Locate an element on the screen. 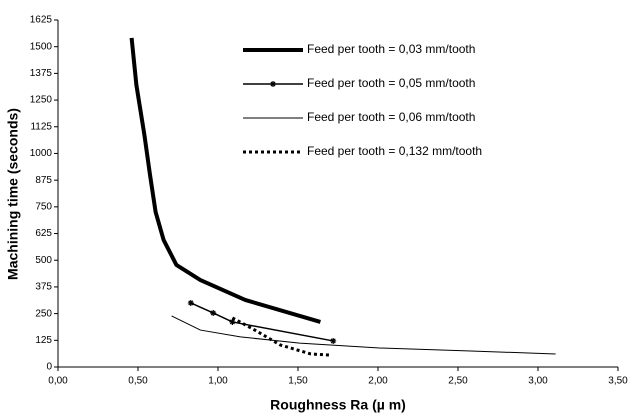 This screenshot has width=643, height=420. y-tick-label: 1250 is located at coordinates (41, 100).